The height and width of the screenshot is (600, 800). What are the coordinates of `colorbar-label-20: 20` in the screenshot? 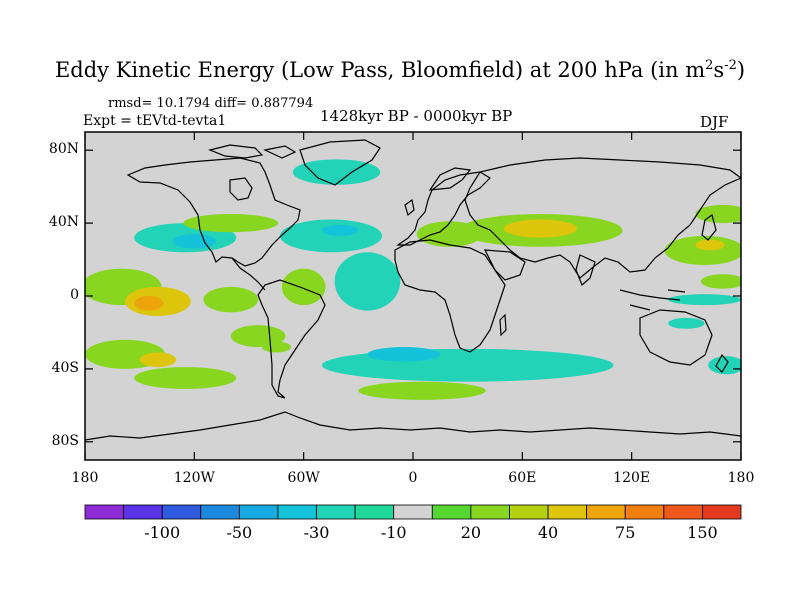 It's located at (471, 532).